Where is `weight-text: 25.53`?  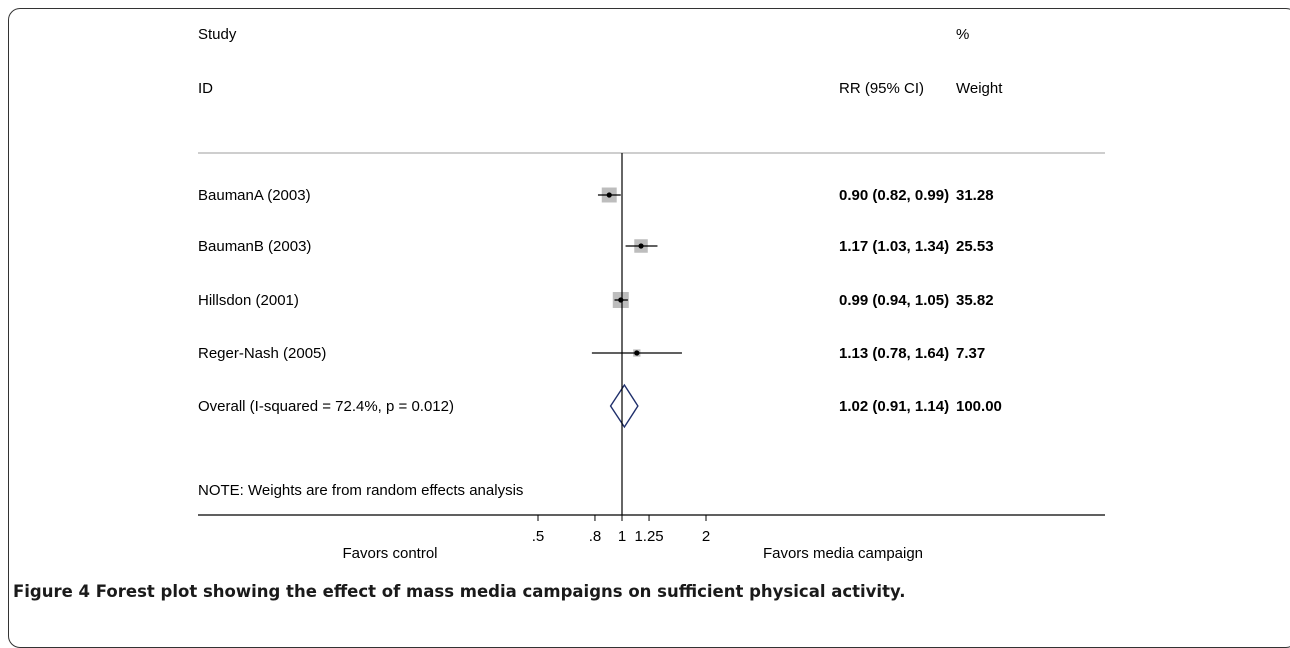 weight-text: 25.53 is located at coordinates (975, 246).